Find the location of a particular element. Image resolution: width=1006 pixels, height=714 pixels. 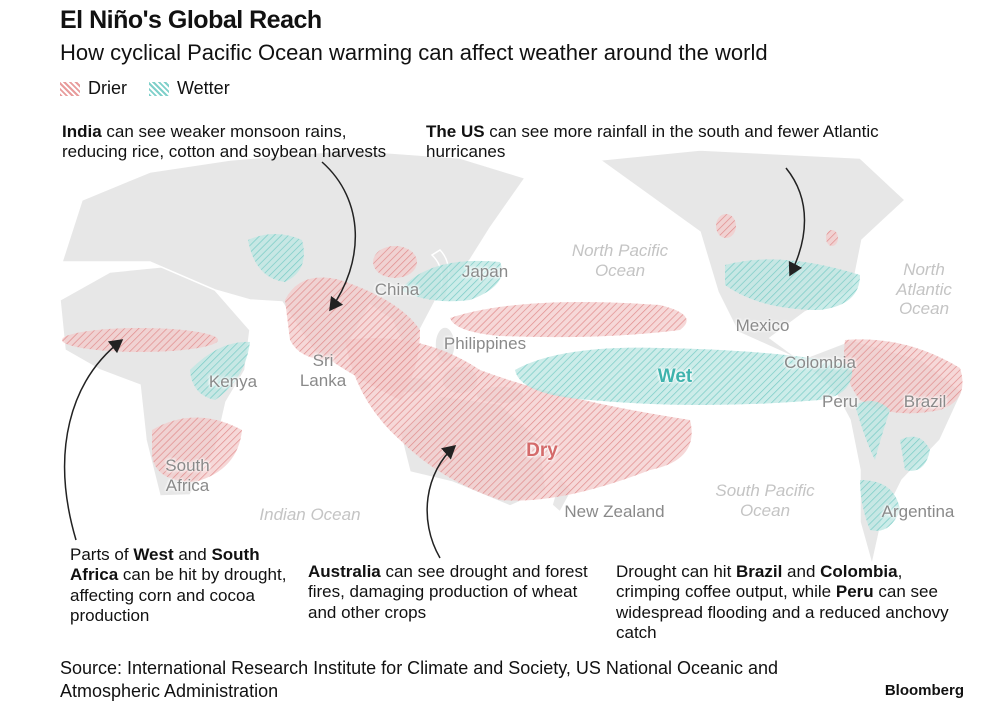

legend-item: Drier is located at coordinates (93, 88).